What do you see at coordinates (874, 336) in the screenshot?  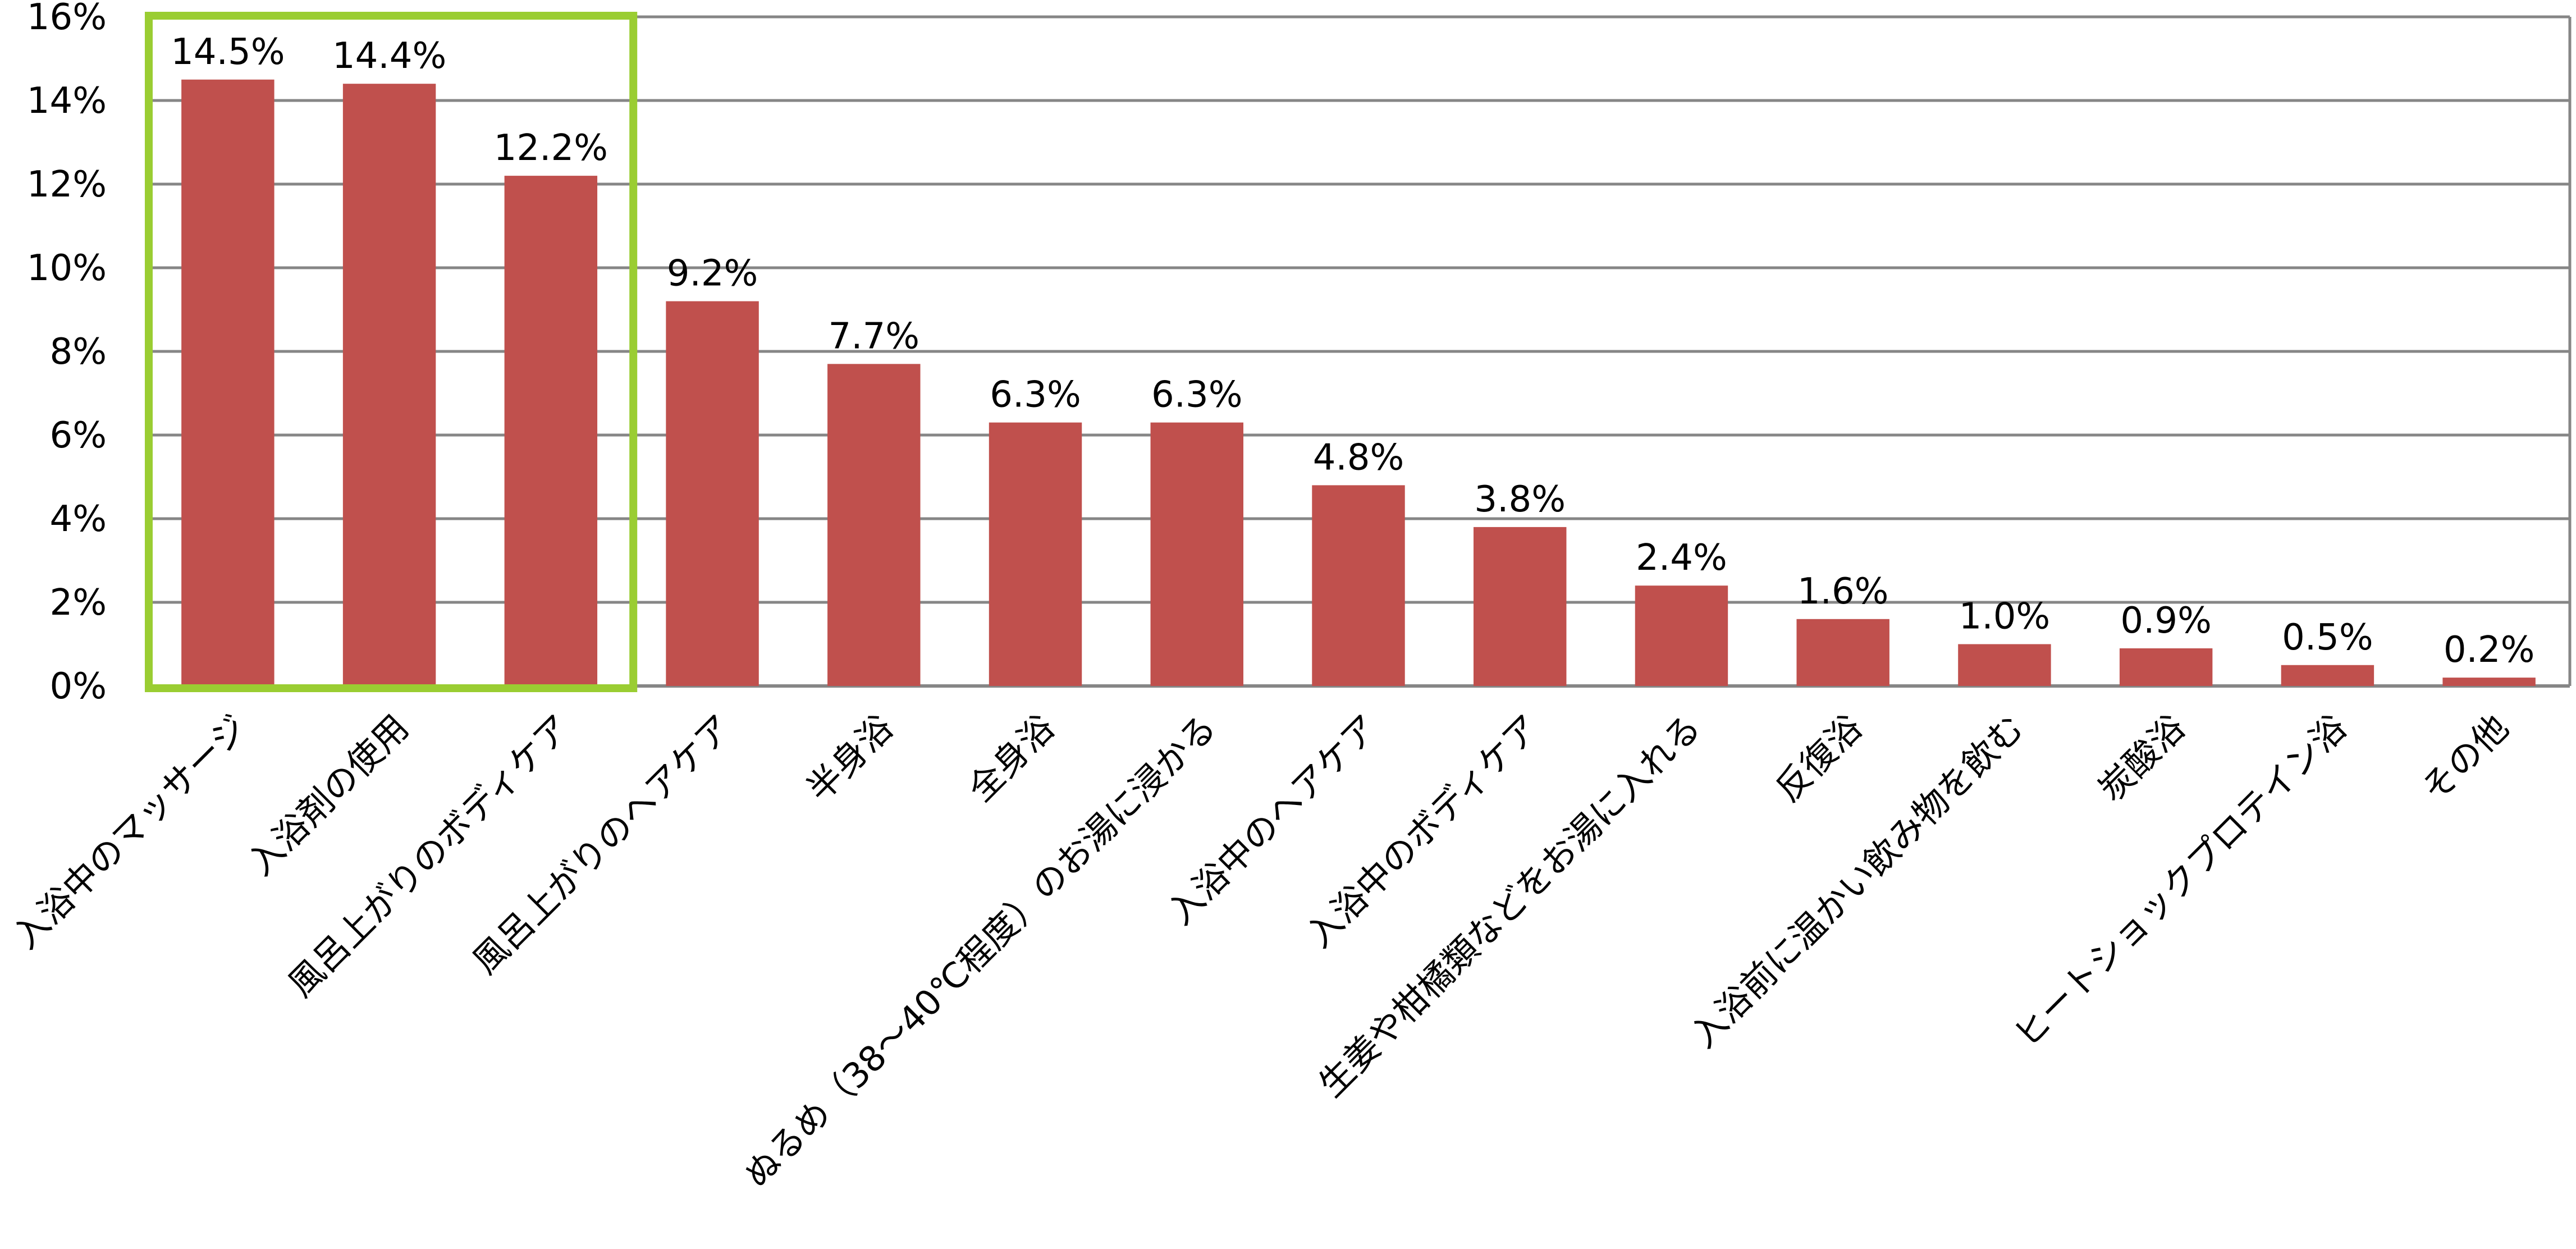 I see `data-label: 7.7%` at bounding box center [874, 336].